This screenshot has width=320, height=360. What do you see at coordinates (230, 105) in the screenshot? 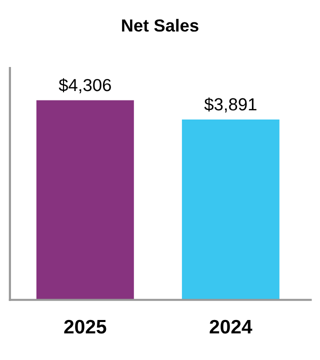
I see `data-label: $3,891` at bounding box center [230, 105].